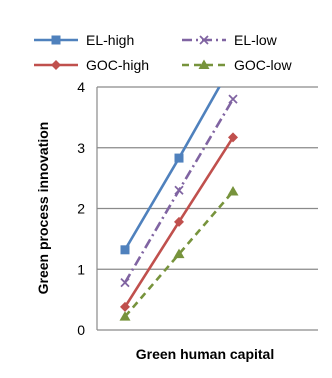 This screenshot has height=378, width=332. What do you see at coordinates (81, 87) in the screenshot?
I see `y-tick-label: 4` at bounding box center [81, 87].